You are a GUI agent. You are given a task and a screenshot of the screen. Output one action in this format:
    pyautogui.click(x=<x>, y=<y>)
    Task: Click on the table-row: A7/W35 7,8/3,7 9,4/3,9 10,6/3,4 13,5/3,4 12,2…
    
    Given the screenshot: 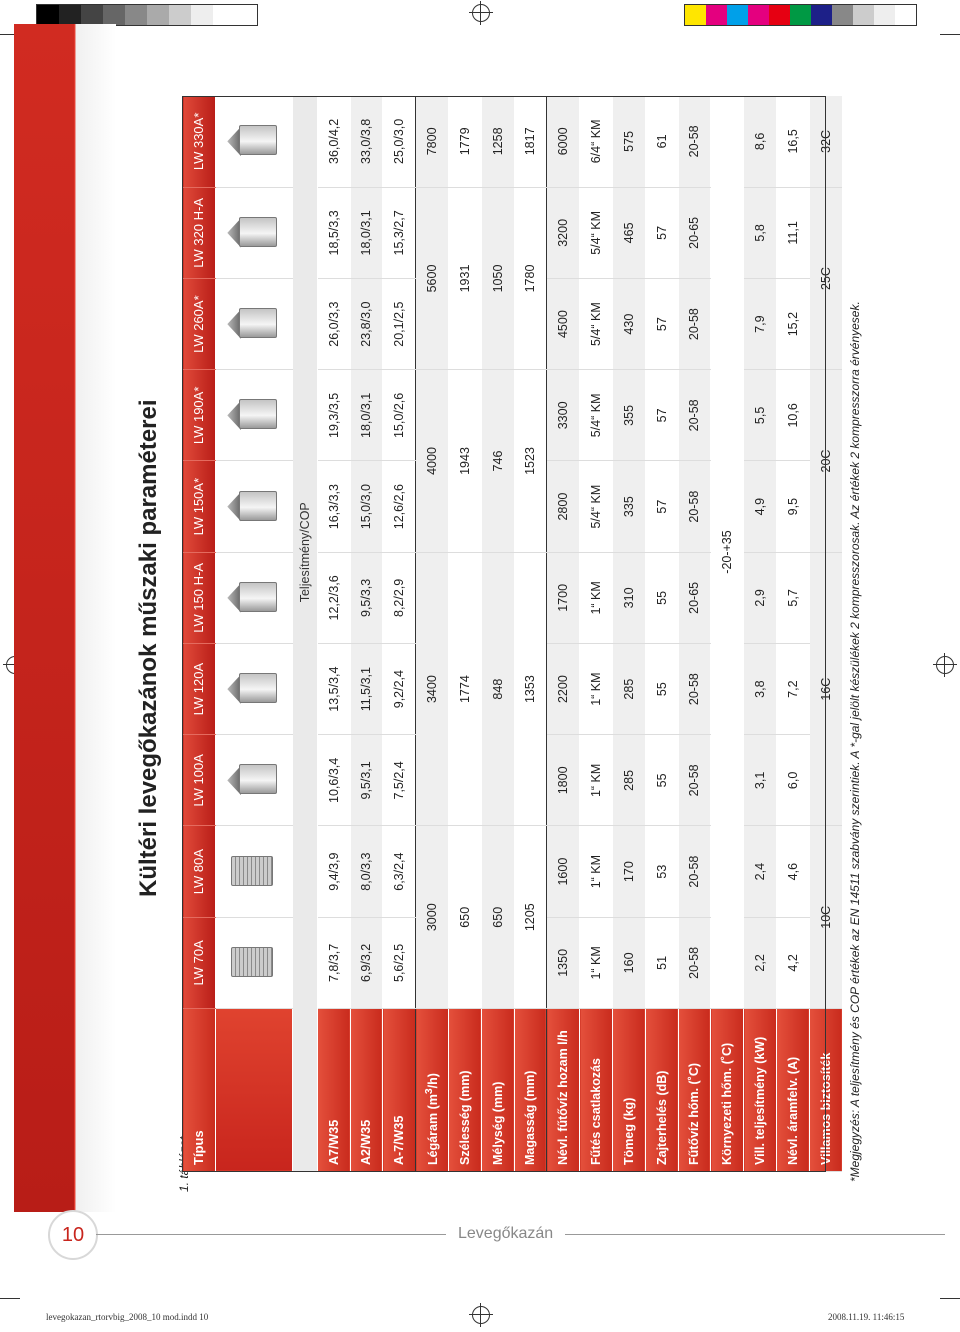 What is the action you would take?
    pyautogui.click(x=334, y=634)
    